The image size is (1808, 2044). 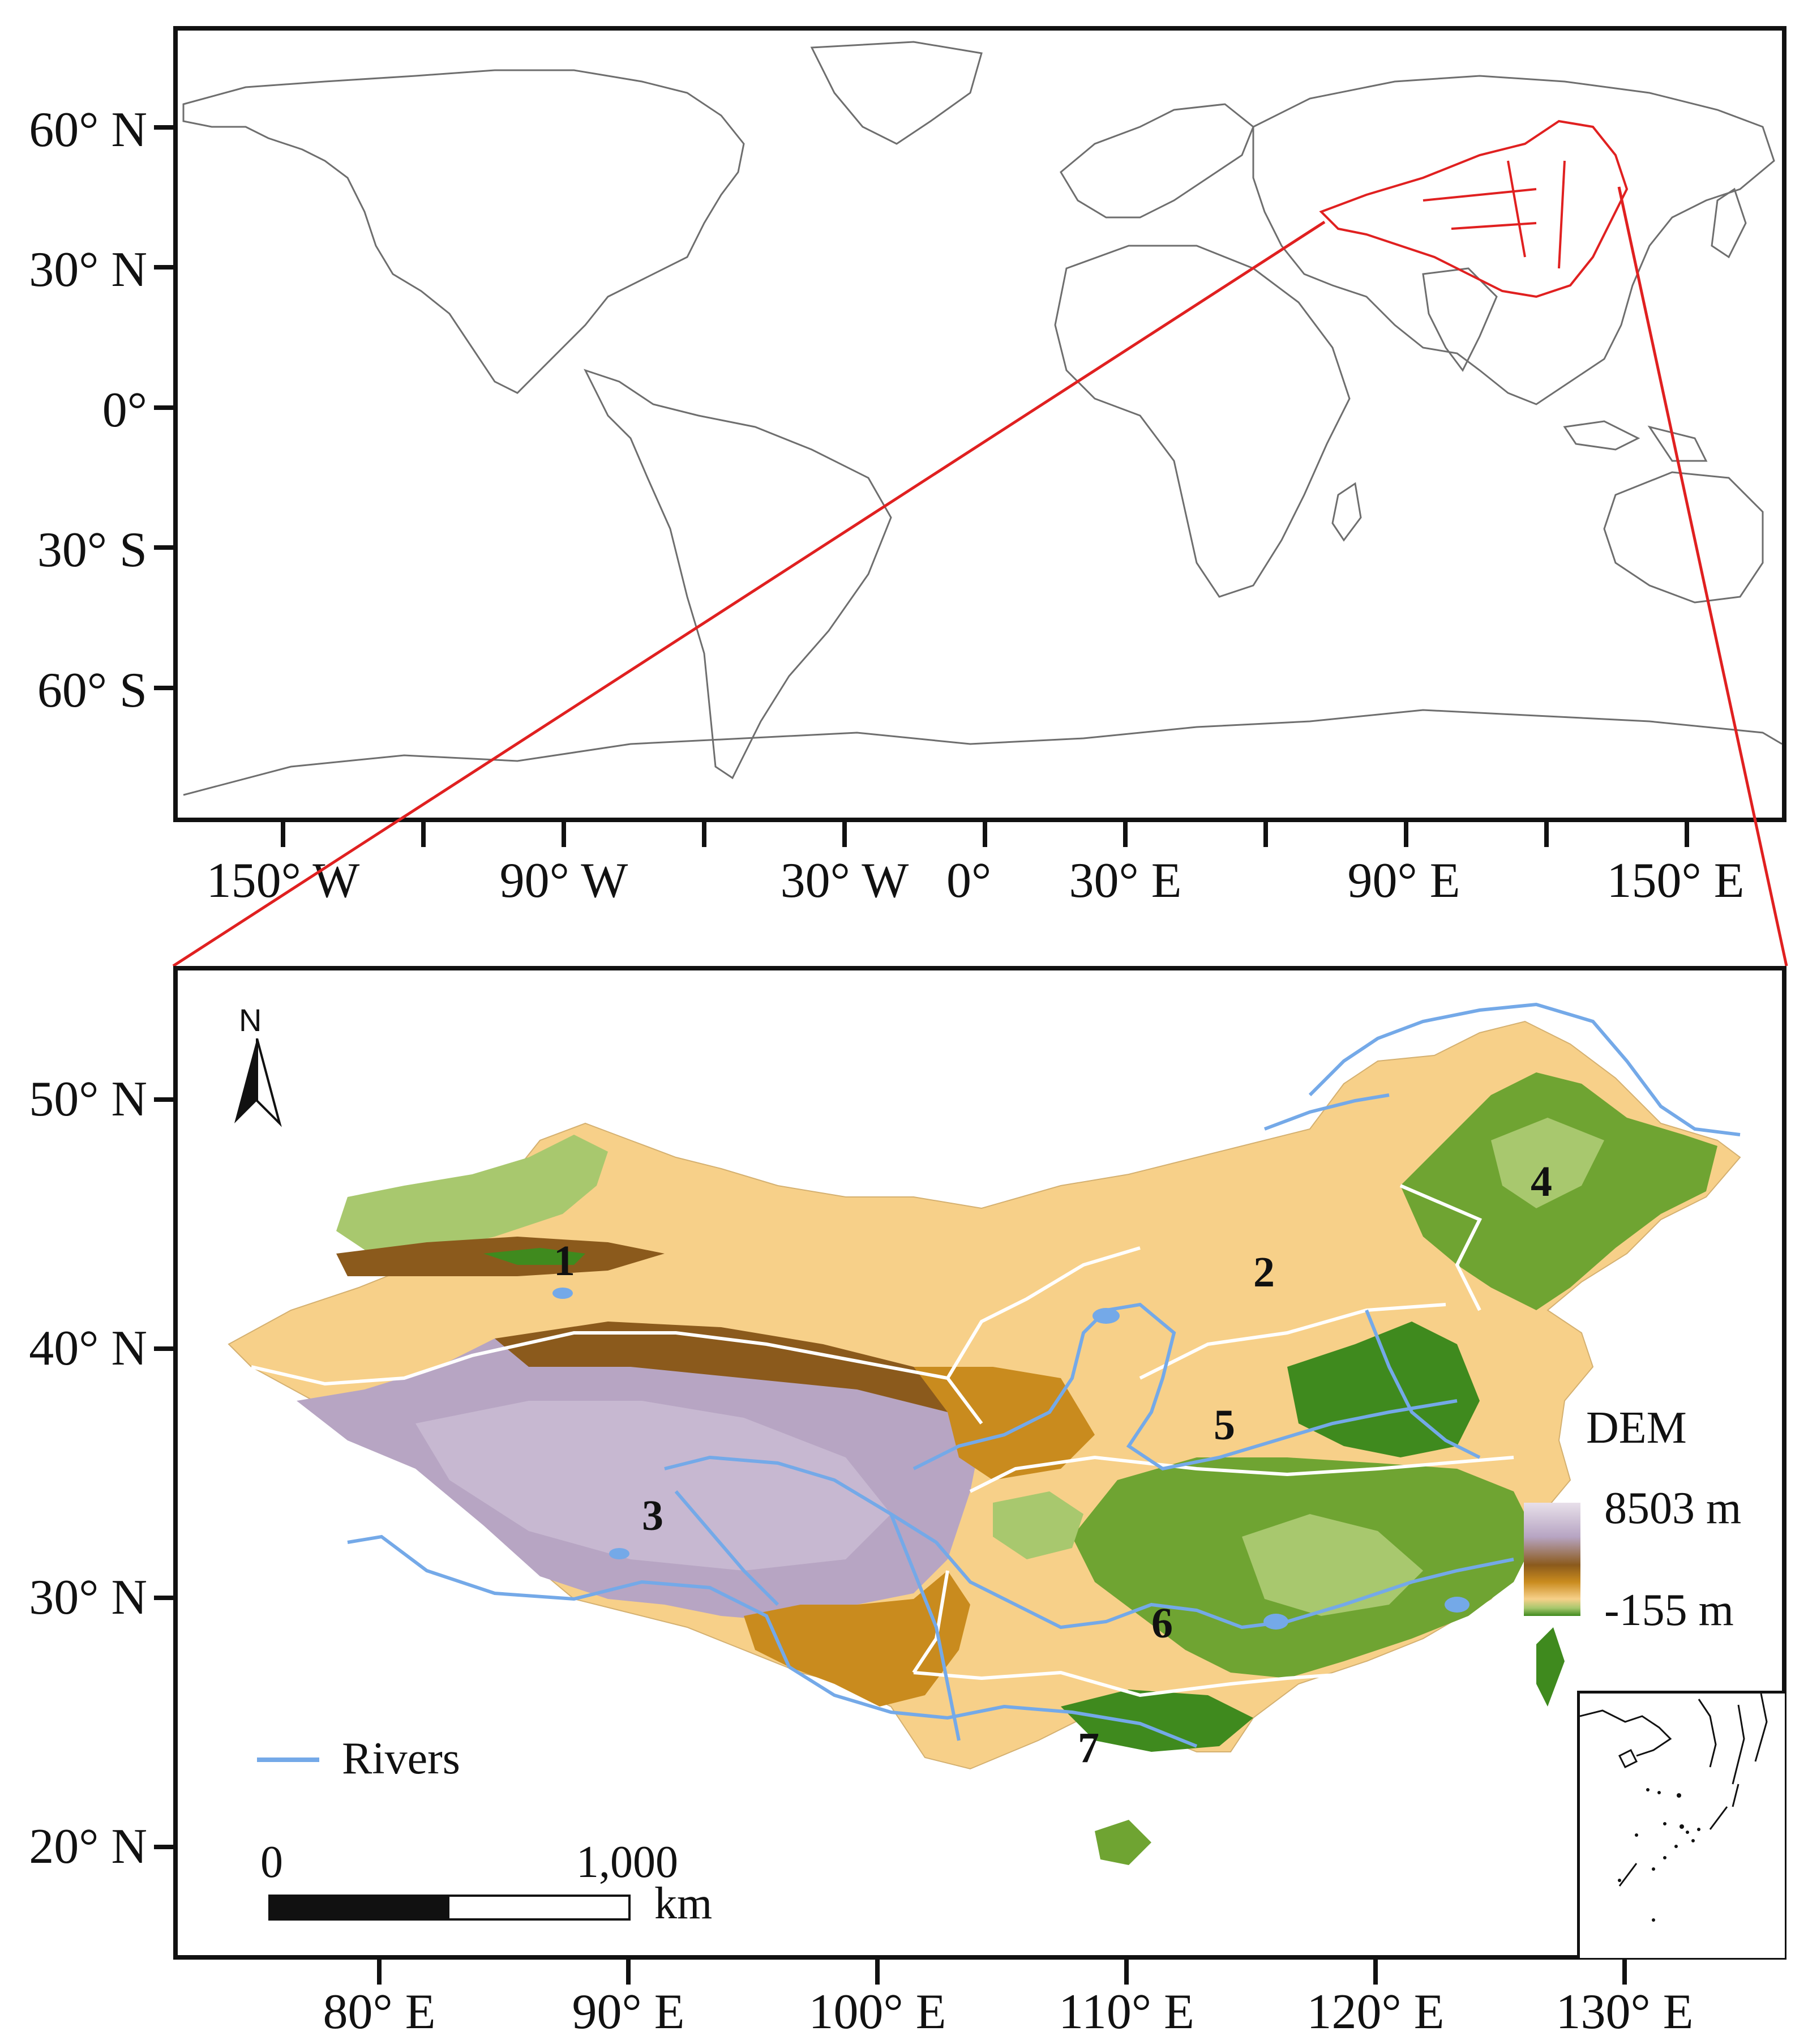 What do you see at coordinates (1125, 880) in the screenshot?
I see `world-lon-label-30e: 30° E` at bounding box center [1125, 880].